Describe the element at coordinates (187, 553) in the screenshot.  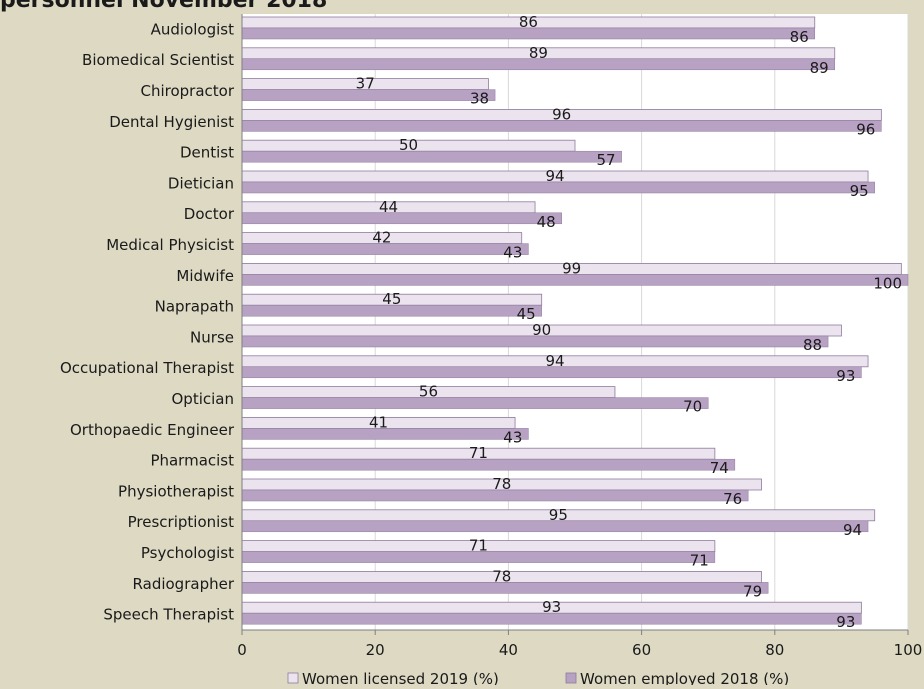
I see `category-label: Psychologist` at that location.